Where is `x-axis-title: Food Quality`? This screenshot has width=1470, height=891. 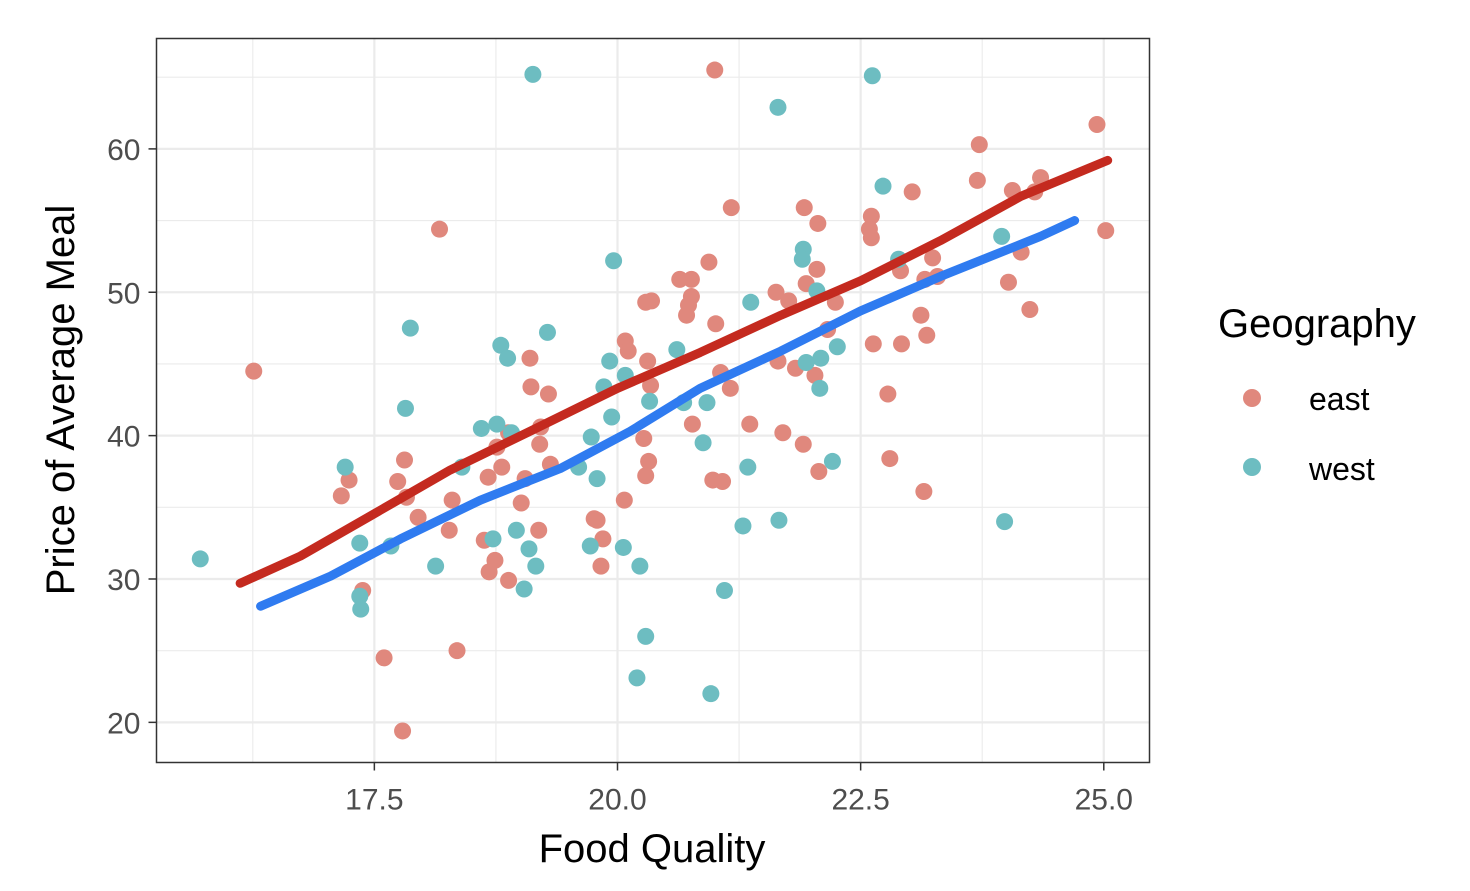 x-axis-title: Food Quality is located at coordinates (652, 849).